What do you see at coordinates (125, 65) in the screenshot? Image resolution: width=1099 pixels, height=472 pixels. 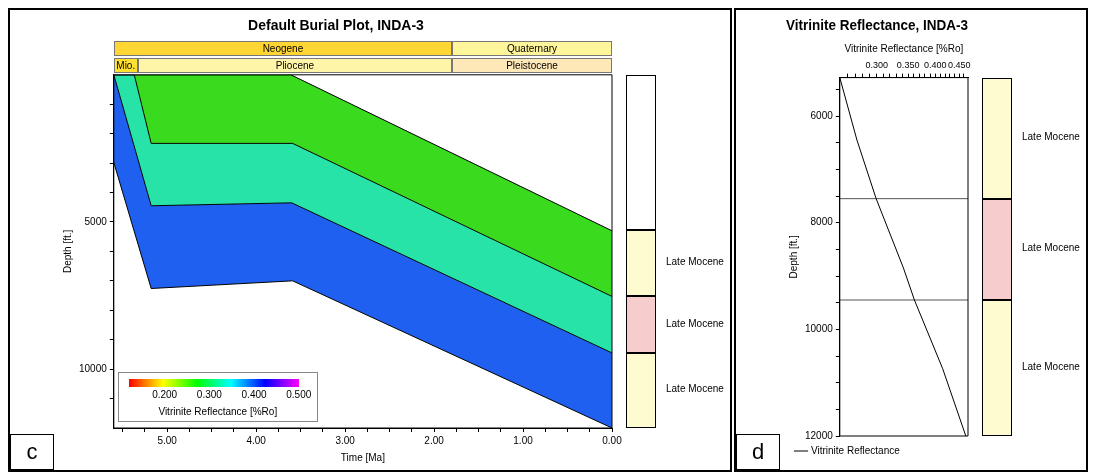 I see `time-scale-cell: Mio.` at bounding box center [125, 65].